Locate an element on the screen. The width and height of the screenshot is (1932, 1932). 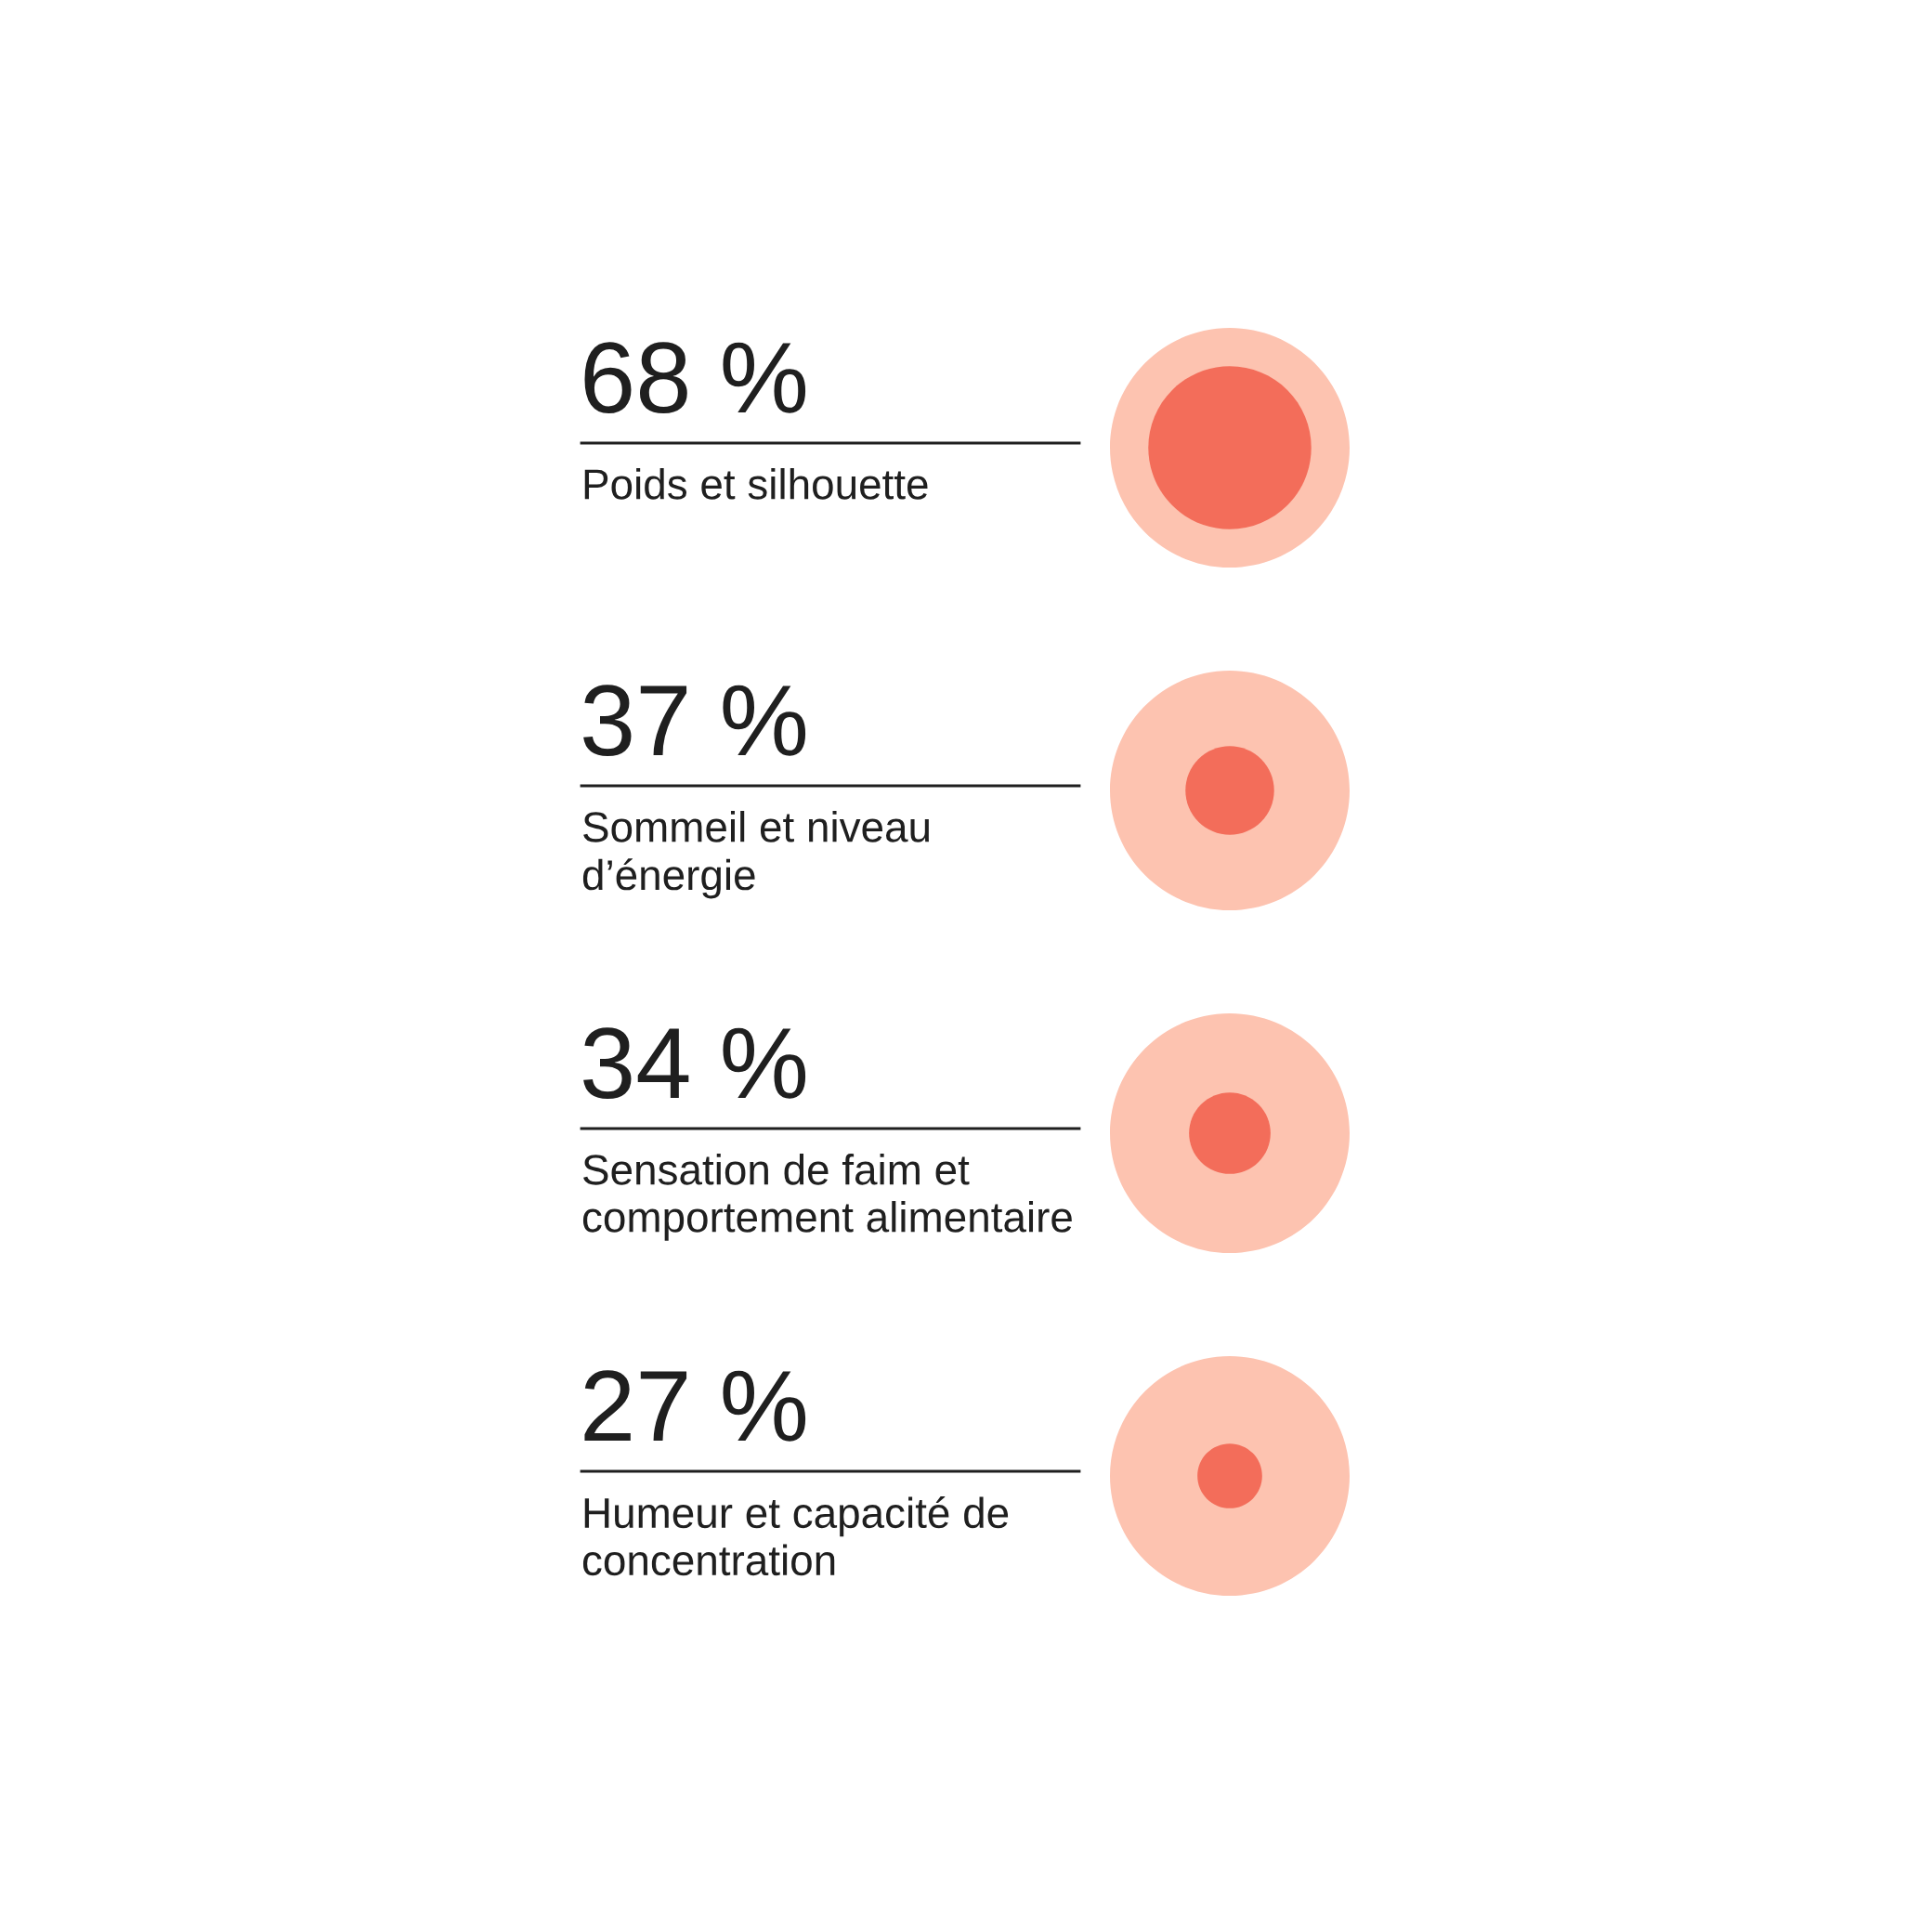
data-label: 37 % is located at coordinates (694, 721).